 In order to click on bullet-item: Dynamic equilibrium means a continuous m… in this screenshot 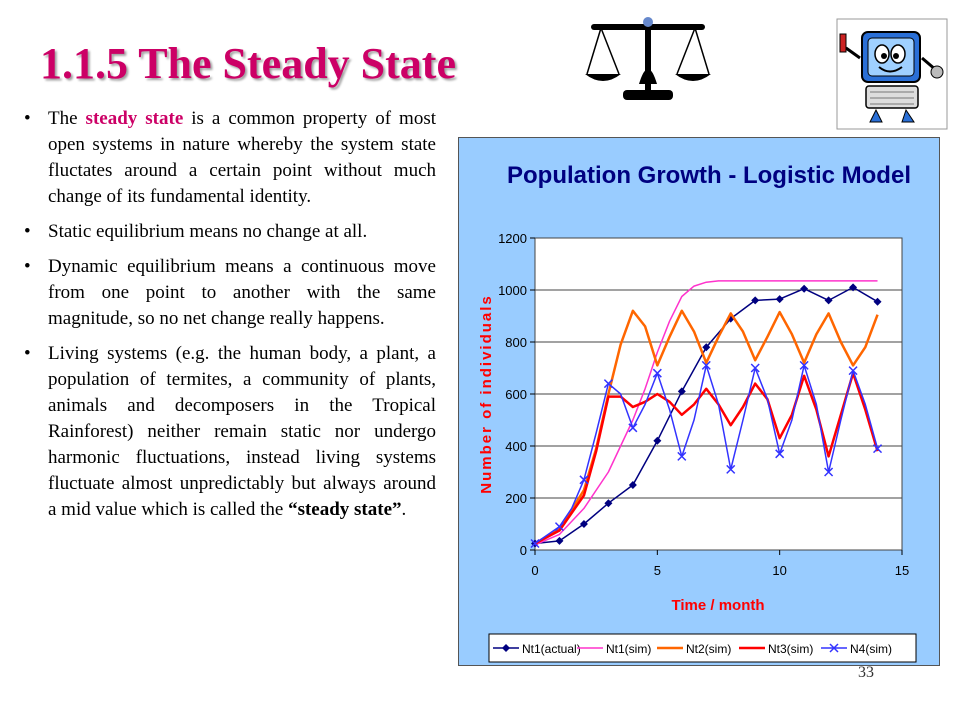, I will do `click(230, 293)`.